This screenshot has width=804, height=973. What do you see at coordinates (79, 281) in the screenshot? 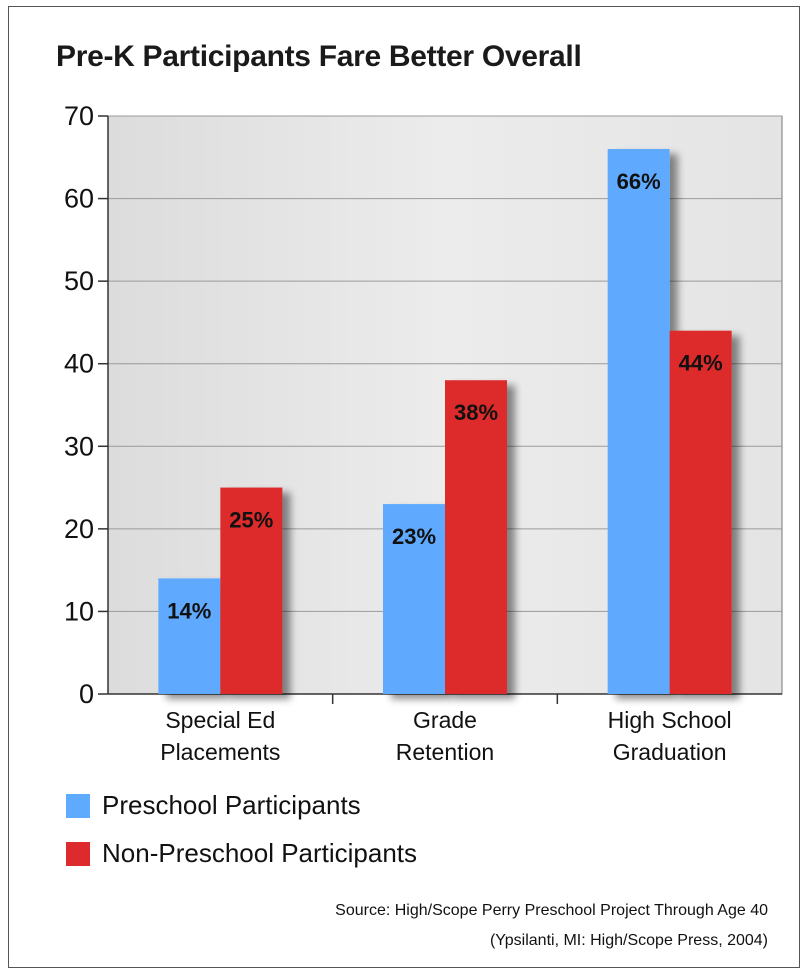
I see `y-tick-label: 50` at bounding box center [79, 281].